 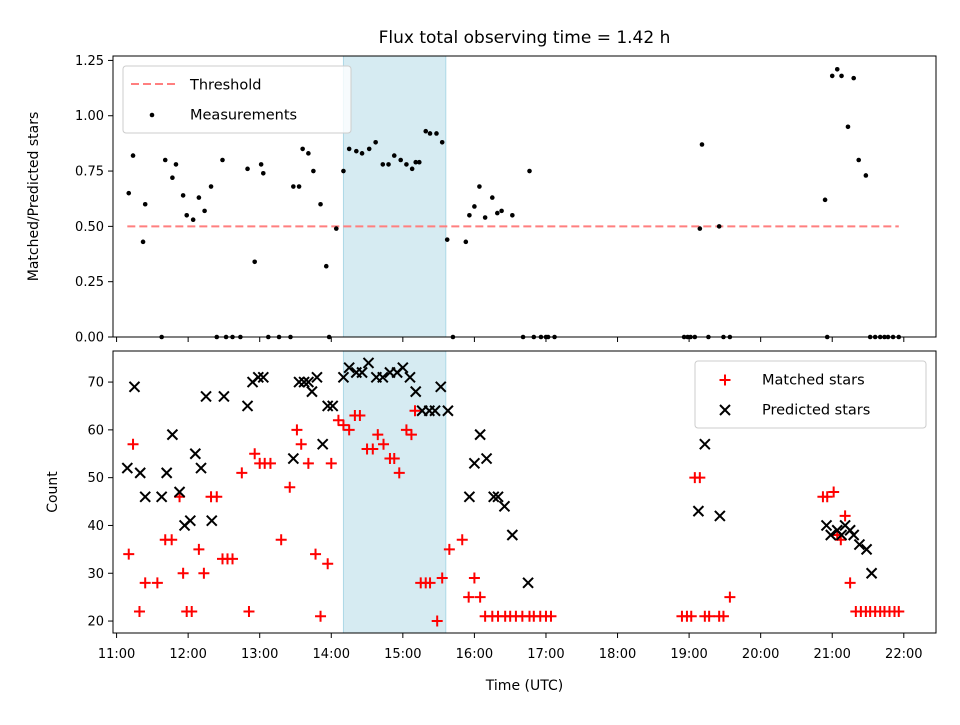 What do you see at coordinates (95, 526) in the screenshot?
I see `count-ytick-label: 40` at bounding box center [95, 526].